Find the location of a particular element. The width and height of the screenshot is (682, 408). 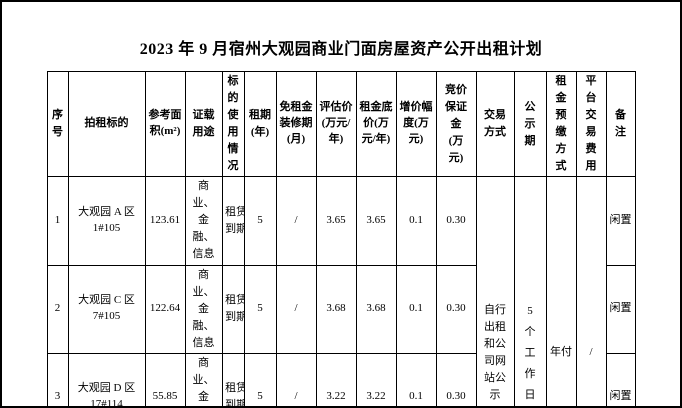

cell-appraisal-price: 3.65 is located at coordinates (336, 221).